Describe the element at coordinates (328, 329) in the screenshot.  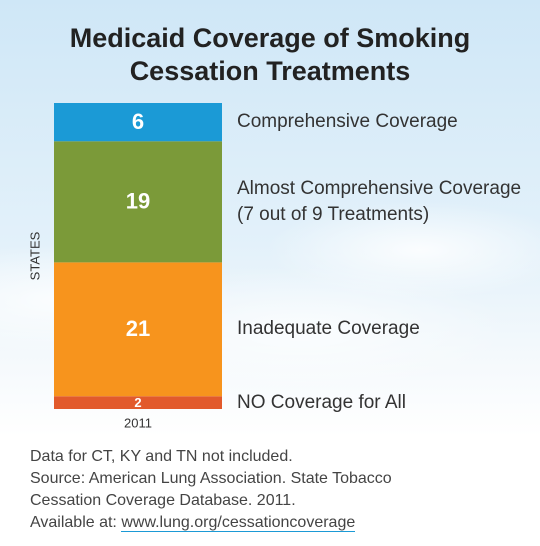
I see `legend-label: Inadequate Coverage` at that location.